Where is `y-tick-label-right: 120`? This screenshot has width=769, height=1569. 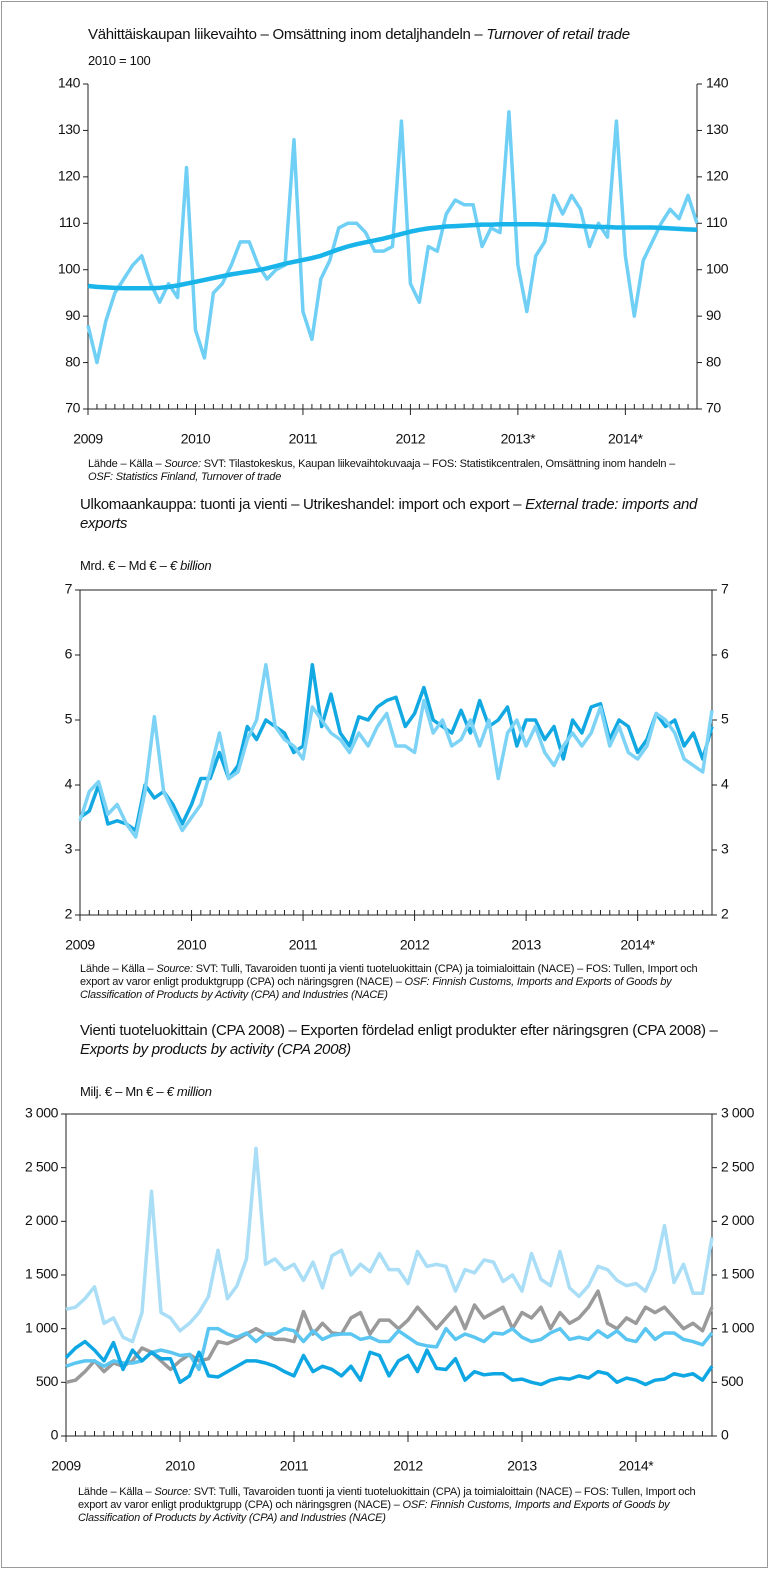
y-tick-label-right: 120 is located at coordinates (717, 176).